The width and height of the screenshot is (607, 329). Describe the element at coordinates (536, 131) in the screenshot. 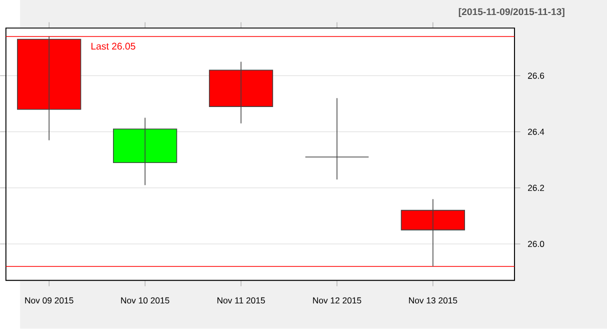

I see `y-tick-label: 26.4` at that location.